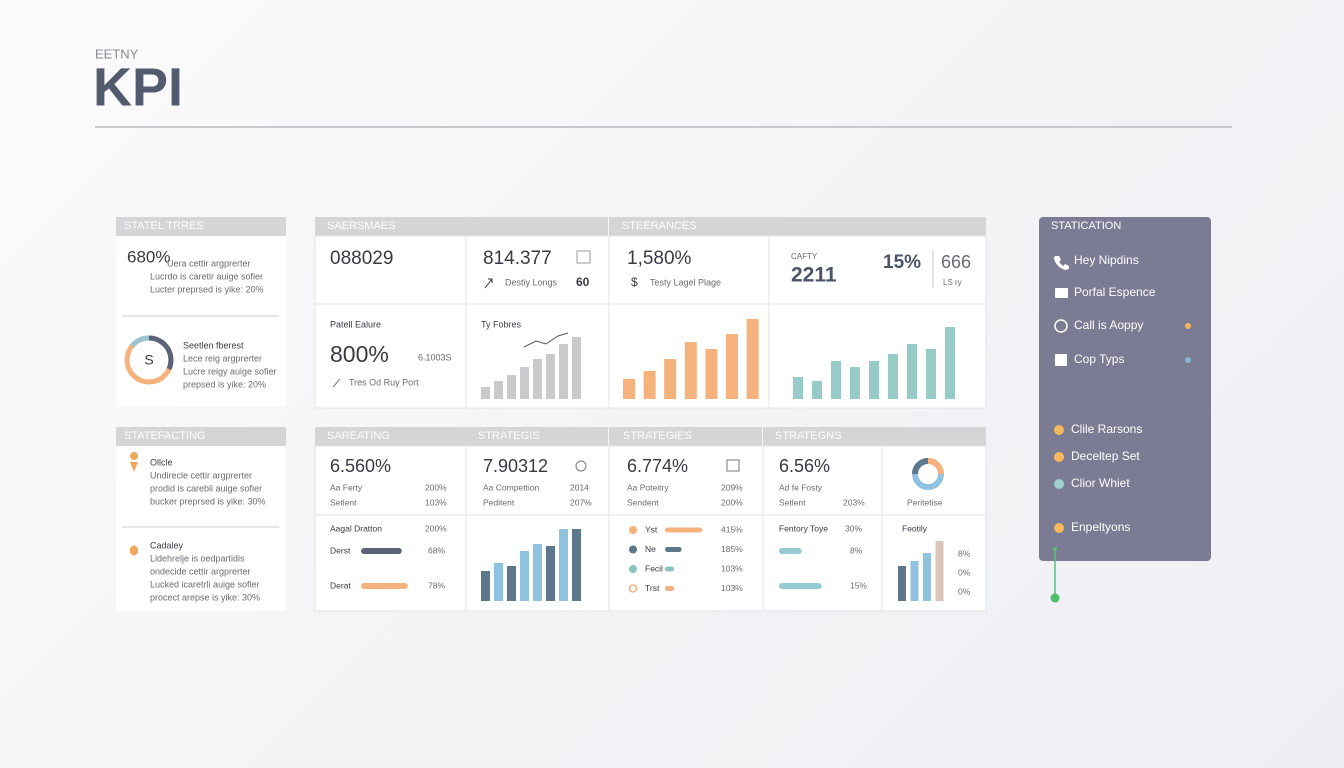  Describe the element at coordinates (925, 502) in the screenshot. I see `row-label: Peritetise` at that location.